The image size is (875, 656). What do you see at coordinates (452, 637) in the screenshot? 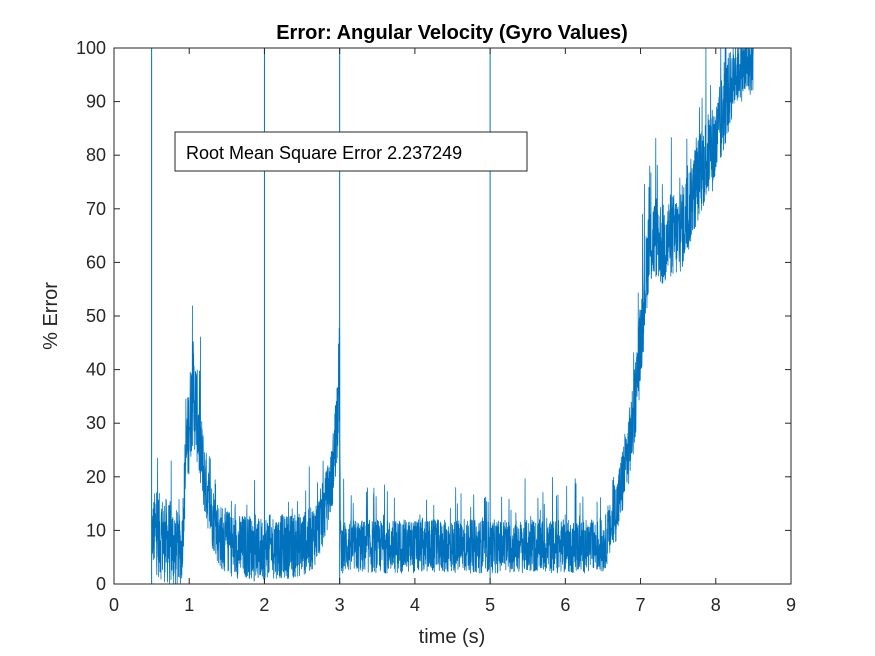
I see `x-axis-label: time (s)` at bounding box center [452, 637].